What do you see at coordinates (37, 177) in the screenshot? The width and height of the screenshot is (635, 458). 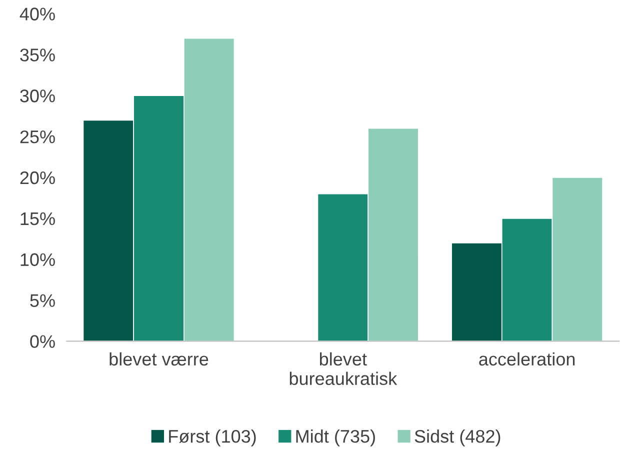 I see `y-tick-label: 20%` at bounding box center [37, 177].